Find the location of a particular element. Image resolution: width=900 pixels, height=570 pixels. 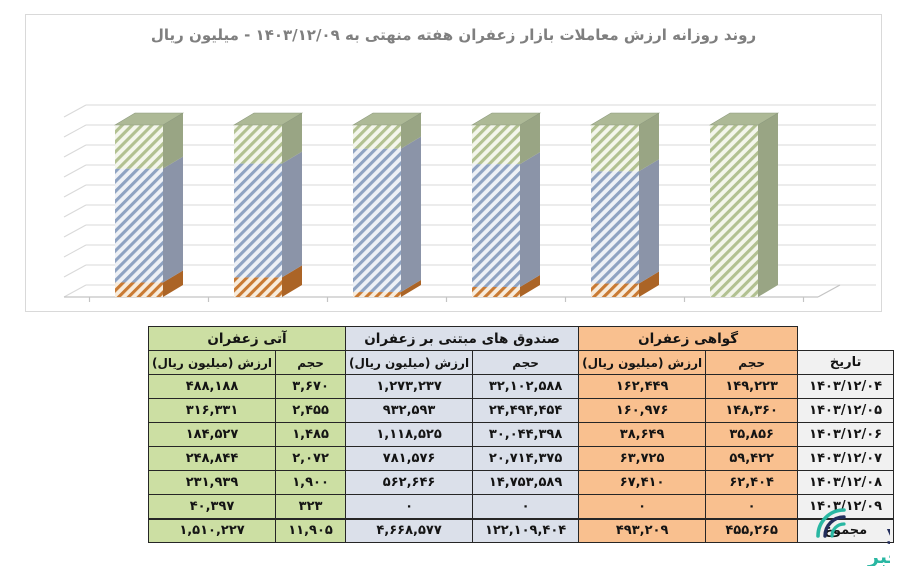

value-cell: ۱۴۸,۳۶۰ is located at coordinates (752, 410).